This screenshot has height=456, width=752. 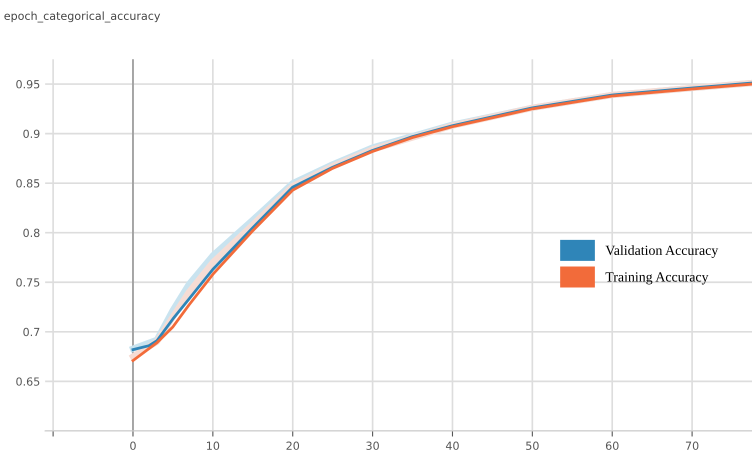 What do you see at coordinates (28, 183) in the screenshot?
I see `y-tick-label: 0.85` at bounding box center [28, 183].